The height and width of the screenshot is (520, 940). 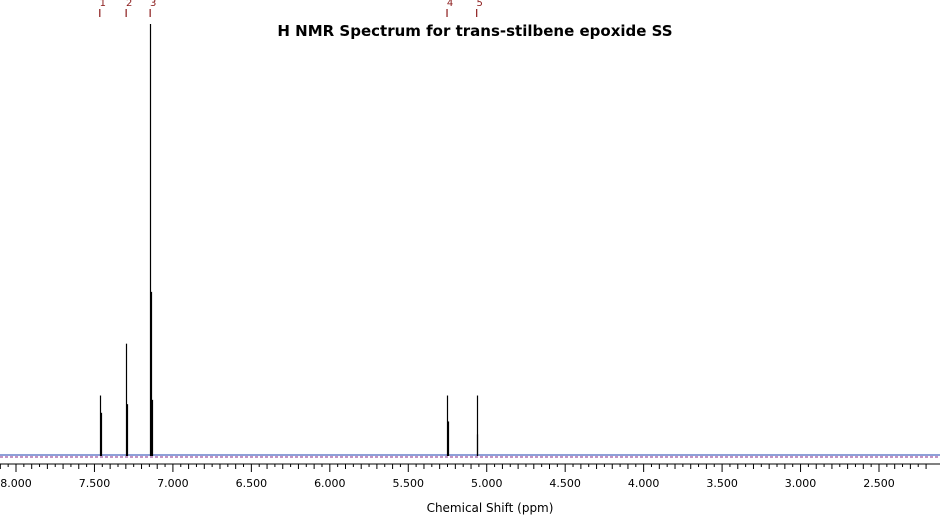 I want to click on x-tick-label: 7.000, so click(x=173, y=483).